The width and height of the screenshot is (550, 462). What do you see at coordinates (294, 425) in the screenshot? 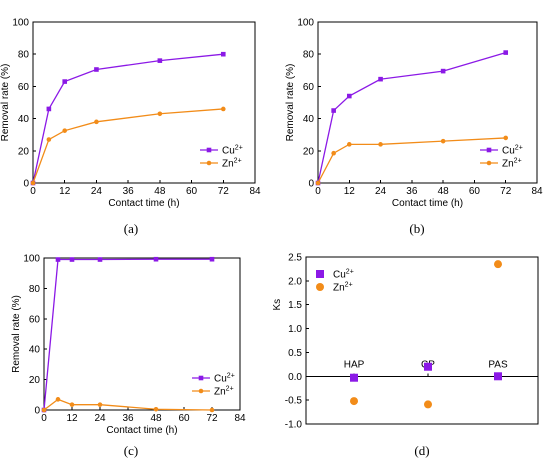
I see `y-tick-label: -1.0` at bounding box center [294, 425].